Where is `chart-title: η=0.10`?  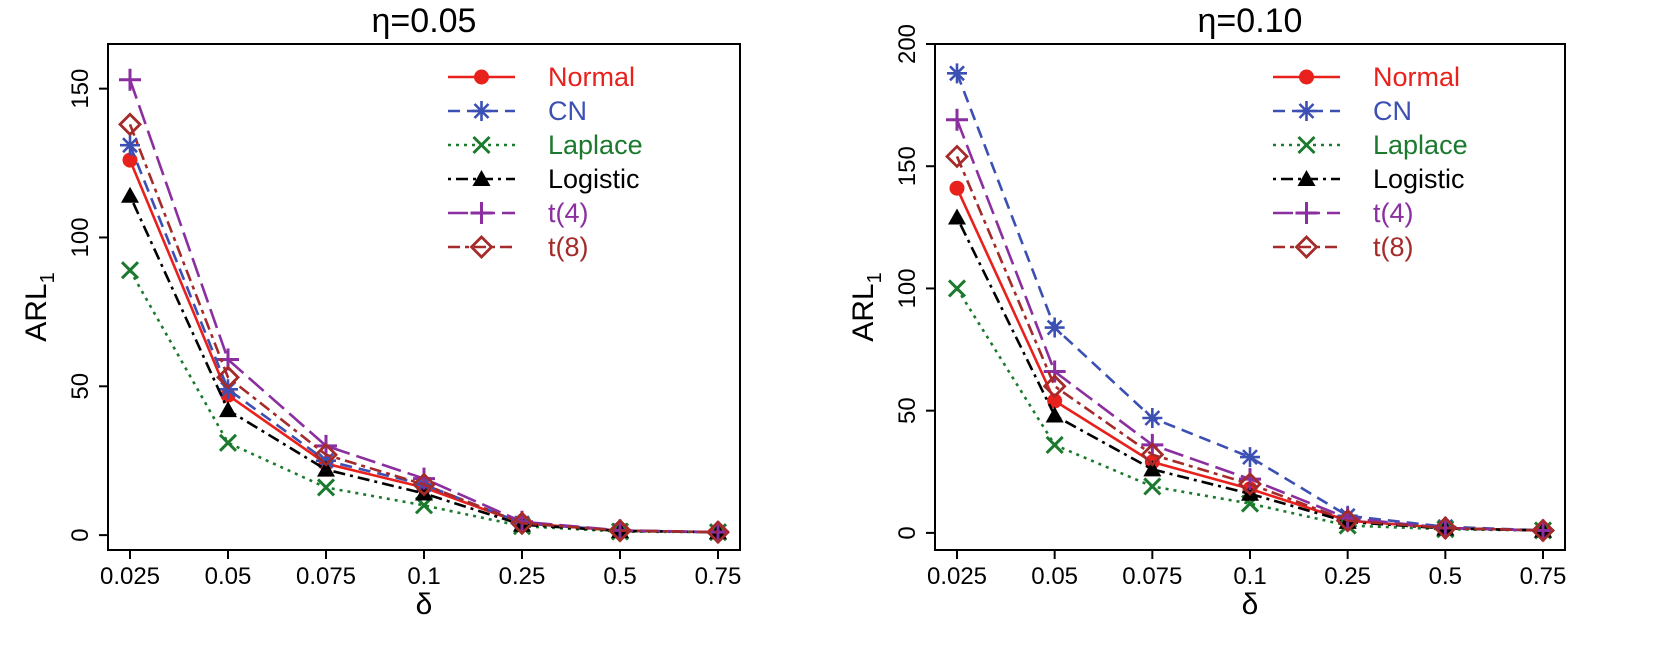
chart-title: η=0.10 is located at coordinates (1250, 21).